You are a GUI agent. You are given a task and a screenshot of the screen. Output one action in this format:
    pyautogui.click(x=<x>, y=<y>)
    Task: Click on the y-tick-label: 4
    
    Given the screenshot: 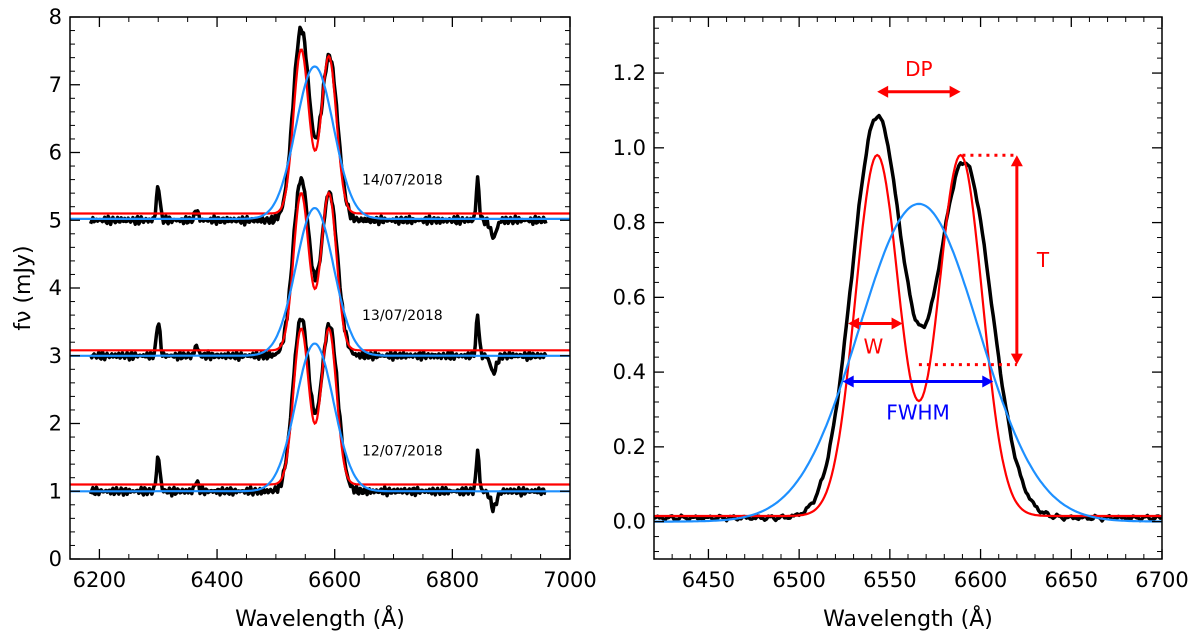 What is the action you would take?
    pyautogui.click(x=55, y=288)
    